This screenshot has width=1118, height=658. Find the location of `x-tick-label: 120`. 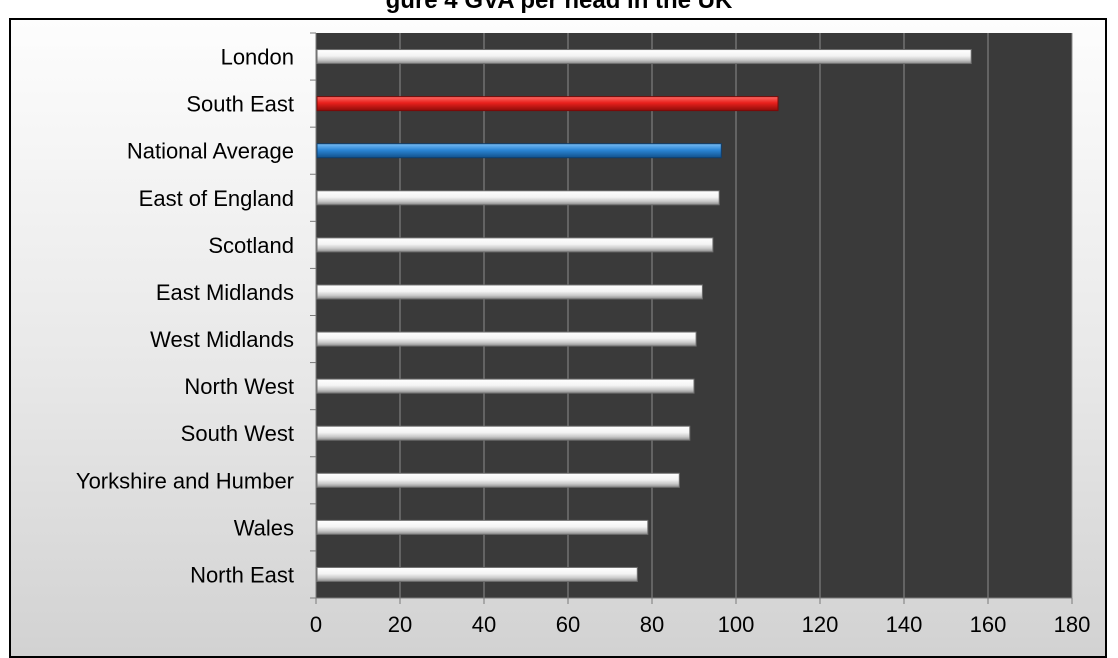

x-tick-label: 120 is located at coordinates (820, 624).